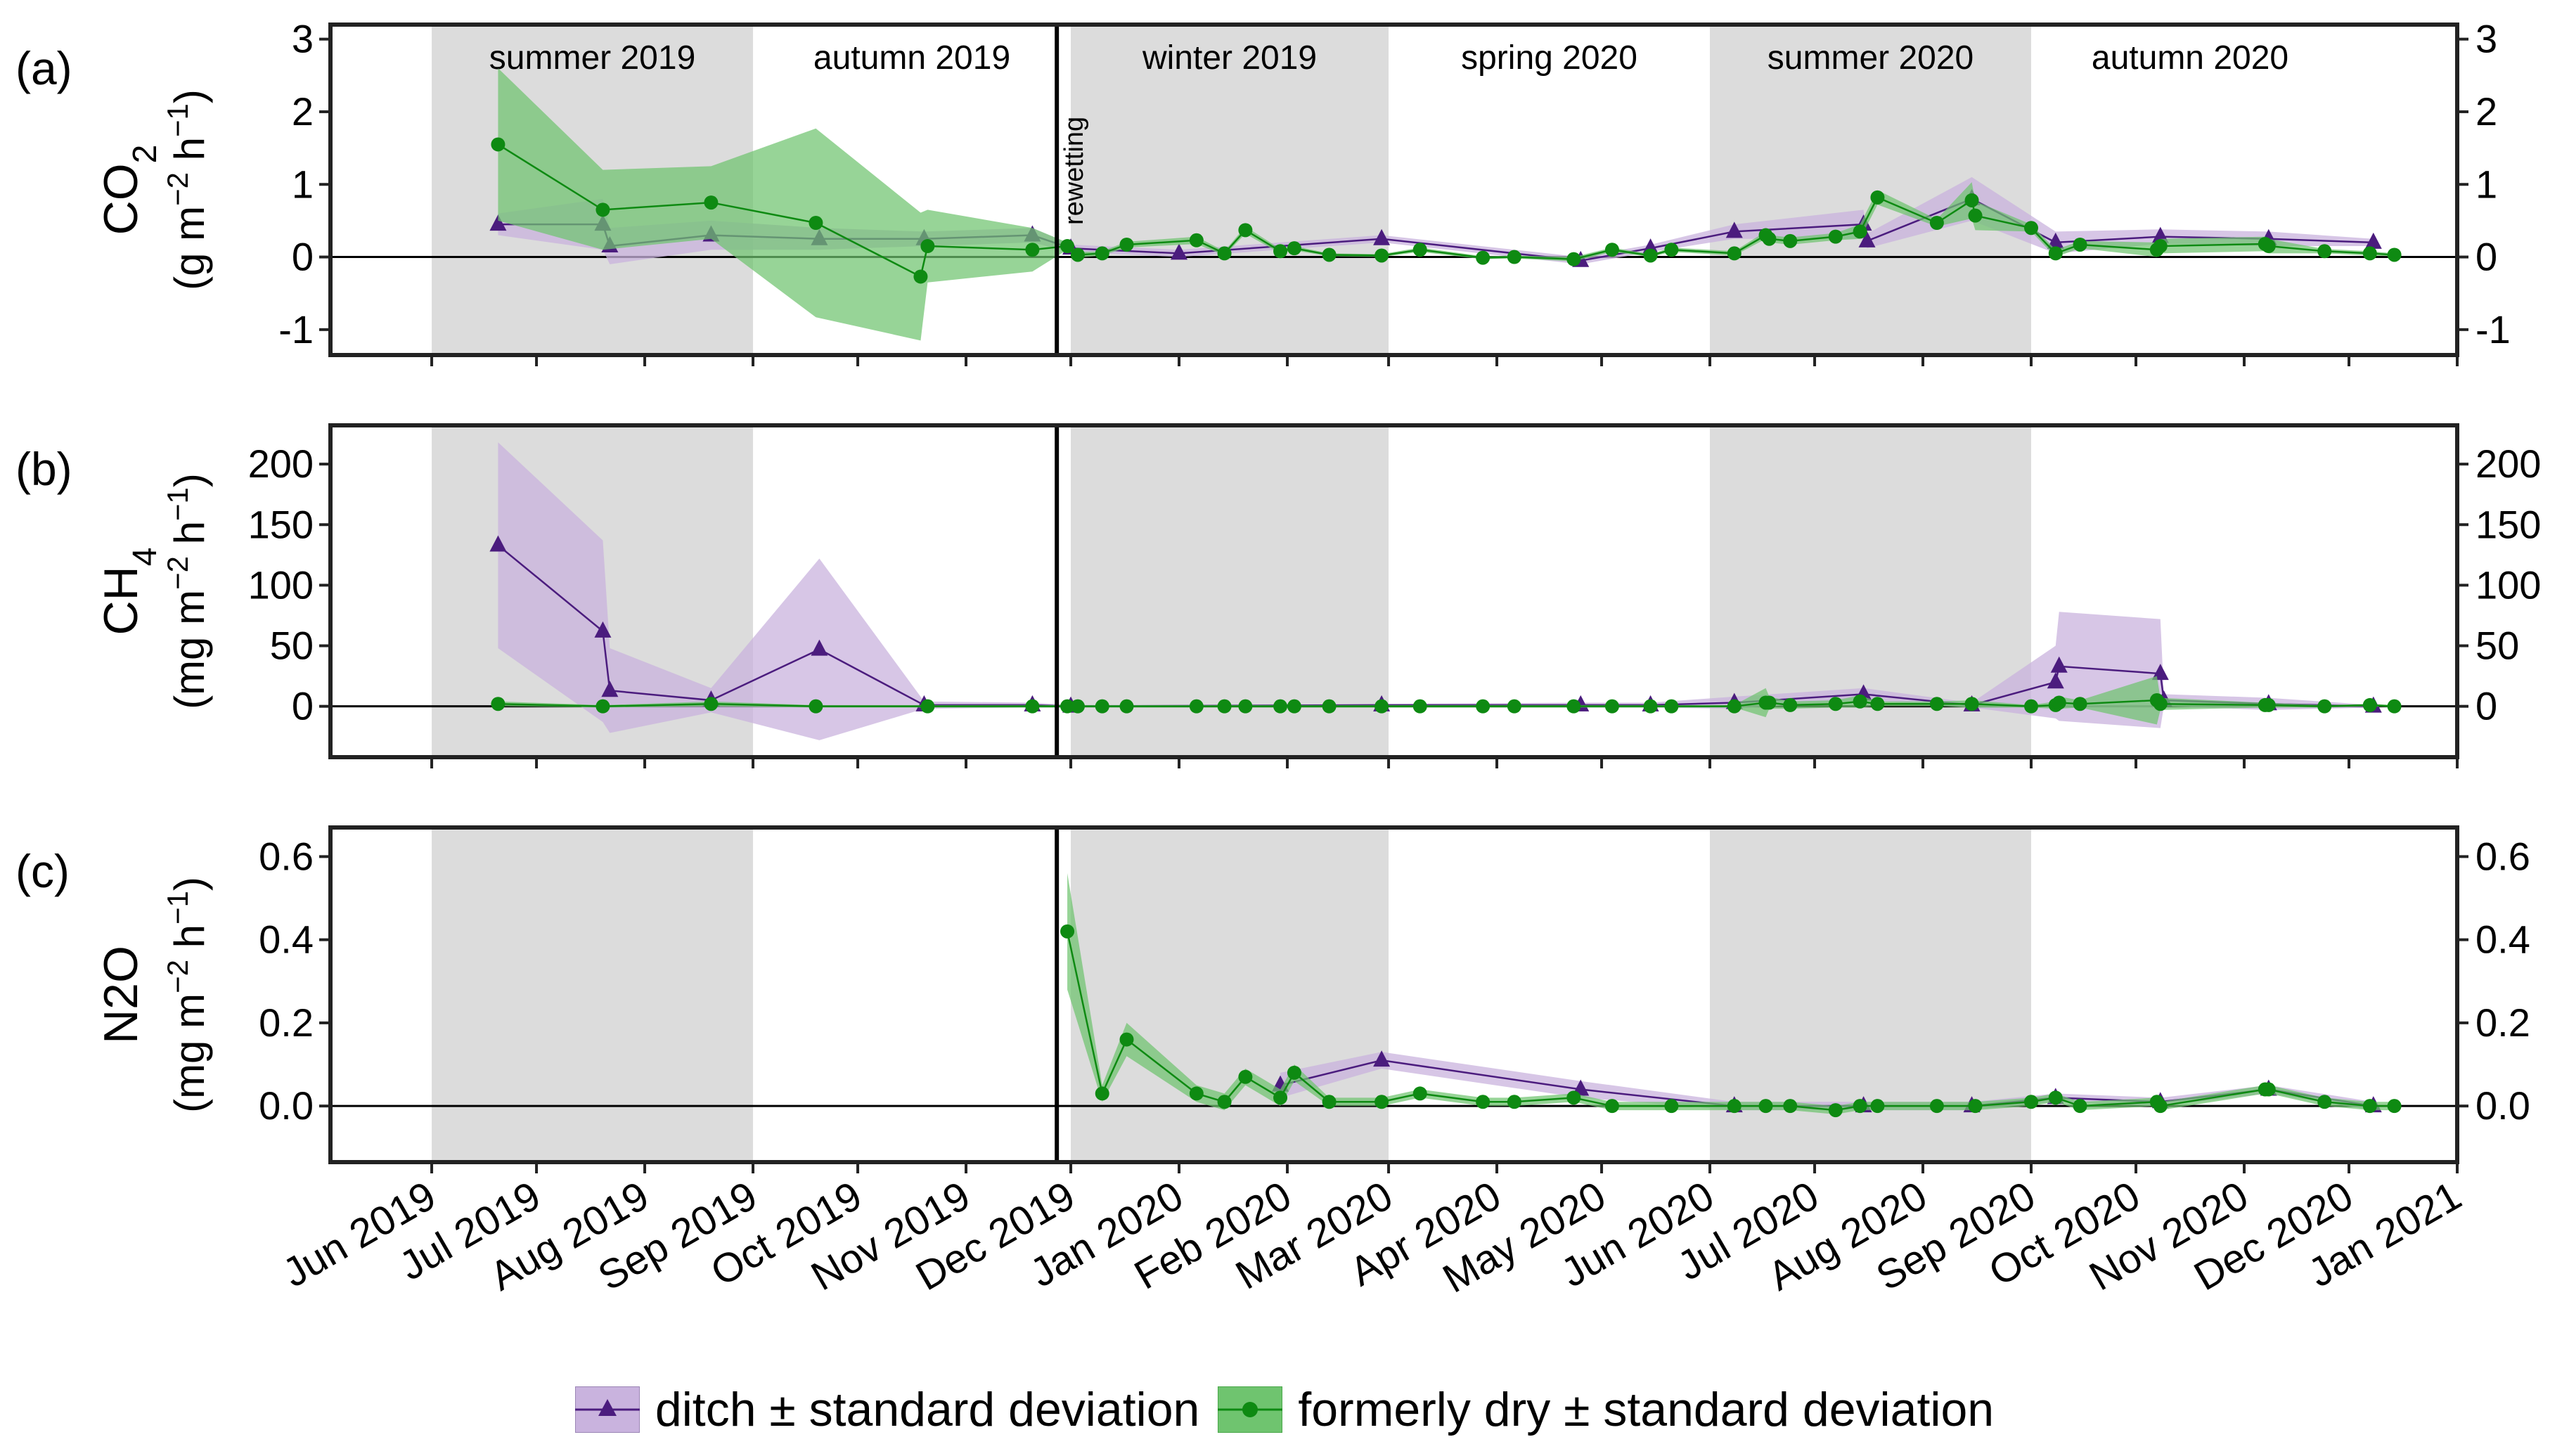  What do you see at coordinates (927, 1409) in the screenshot?
I see `legend-label-ditch: ditch ± standard deviation` at bounding box center [927, 1409].